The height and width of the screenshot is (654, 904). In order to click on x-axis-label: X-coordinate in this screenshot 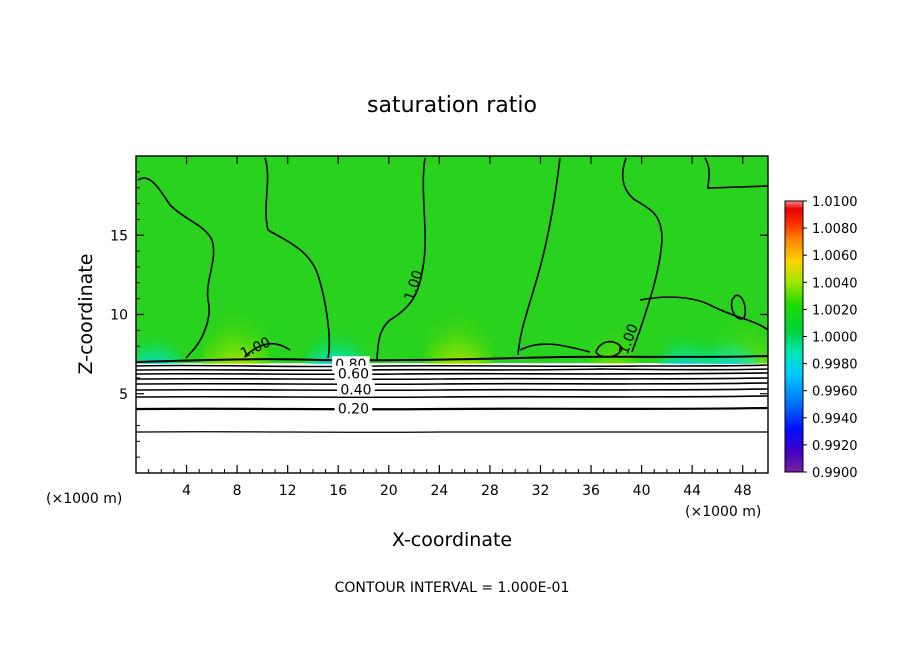, I will do `click(452, 540)`.